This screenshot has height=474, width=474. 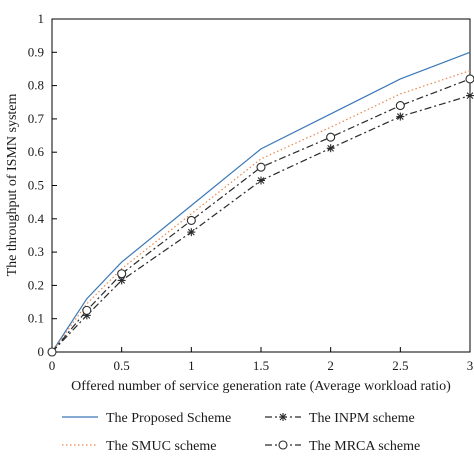 What do you see at coordinates (36, 318) in the screenshot?
I see `y-tick-label: 0.1` at bounding box center [36, 318].